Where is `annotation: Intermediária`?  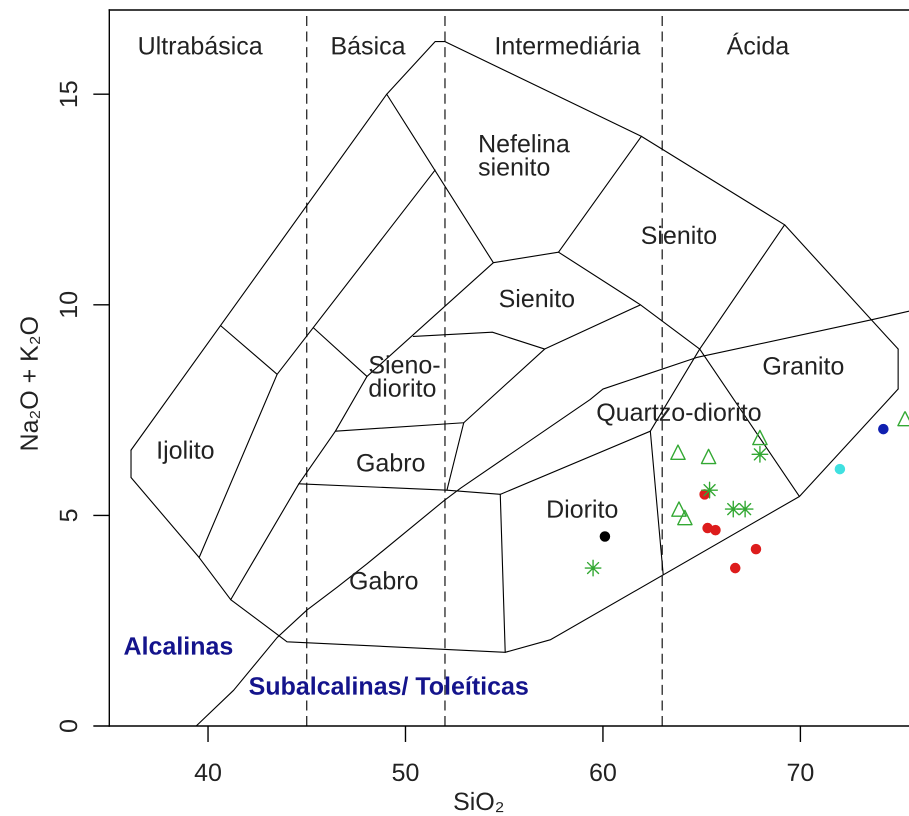 annotation: Intermediária is located at coordinates (568, 45).